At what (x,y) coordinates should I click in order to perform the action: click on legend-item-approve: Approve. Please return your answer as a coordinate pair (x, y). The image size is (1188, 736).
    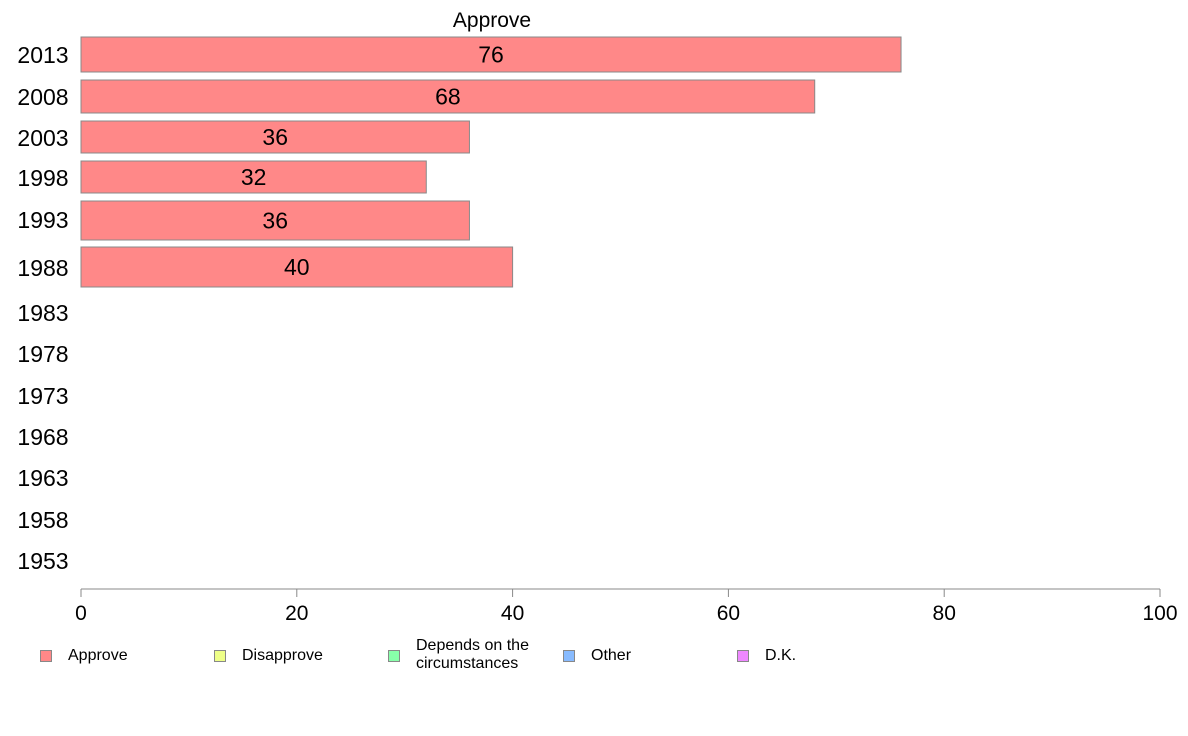
    Looking at the image, I should click on (124, 651).